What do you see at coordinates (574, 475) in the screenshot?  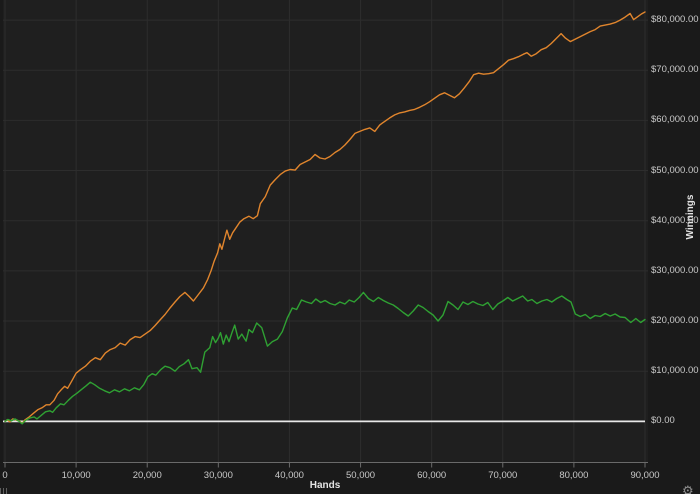 I see `x-tick-label: 80,000` at bounding box center [574, 475].